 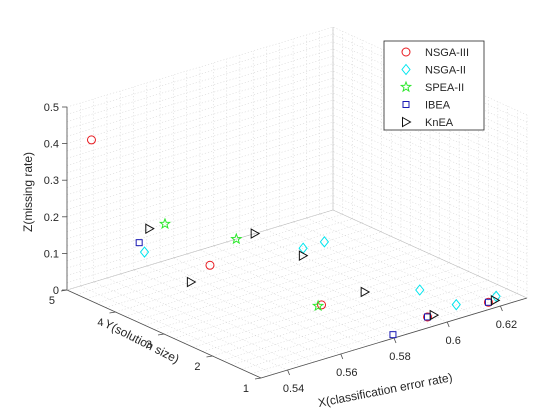 I want to click on floor-side-edge, so click(x=430, y=254).